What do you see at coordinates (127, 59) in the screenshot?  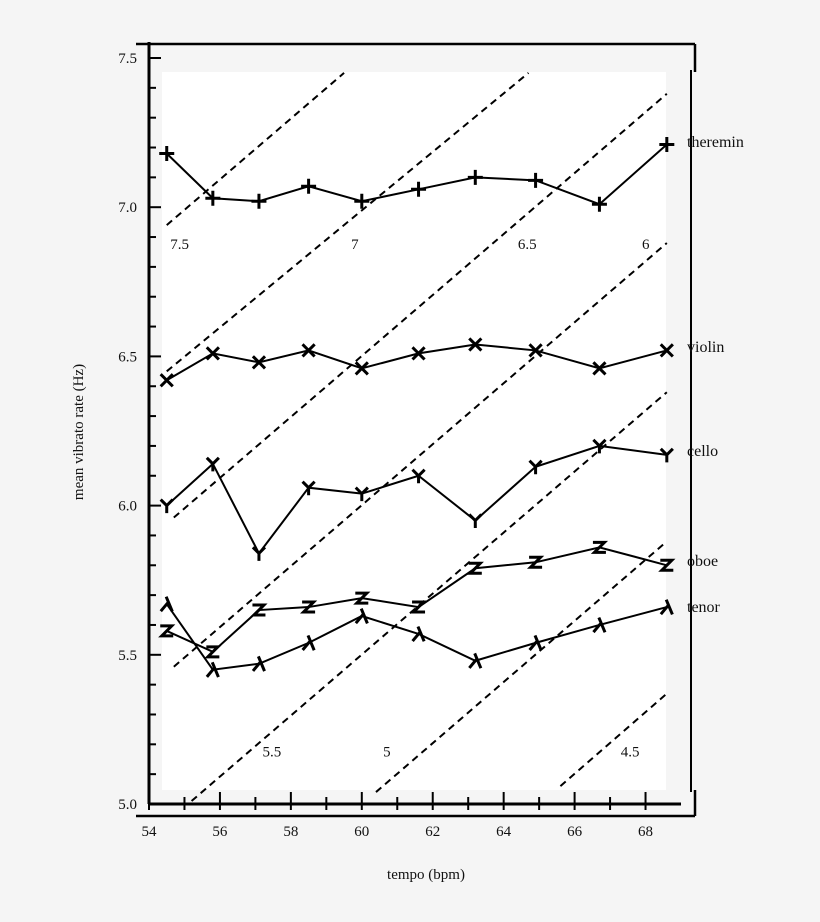 I see `y-tick-label: 7.5` at bounding box center [127, 59].